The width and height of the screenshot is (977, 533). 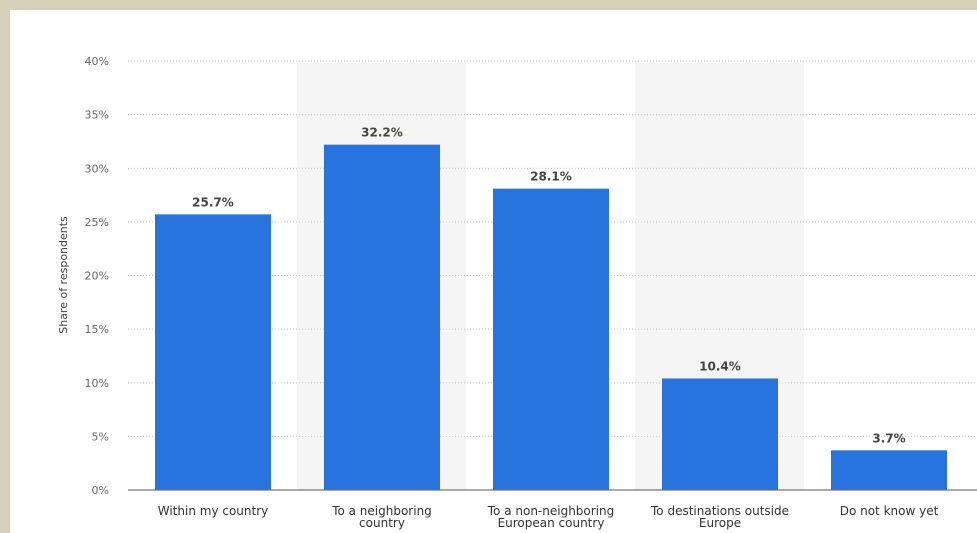 What do you see at coordinates (97, 168) in the screenshot?
I see `y-tick-label: 30%` at bounding box center [97, 168].